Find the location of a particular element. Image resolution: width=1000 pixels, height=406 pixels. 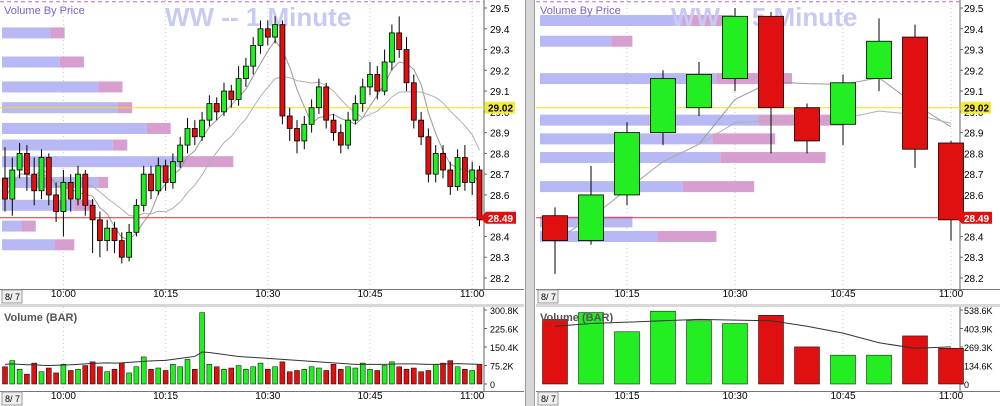

price-tick-label: 29.3 is located at coordinates (500, 51).